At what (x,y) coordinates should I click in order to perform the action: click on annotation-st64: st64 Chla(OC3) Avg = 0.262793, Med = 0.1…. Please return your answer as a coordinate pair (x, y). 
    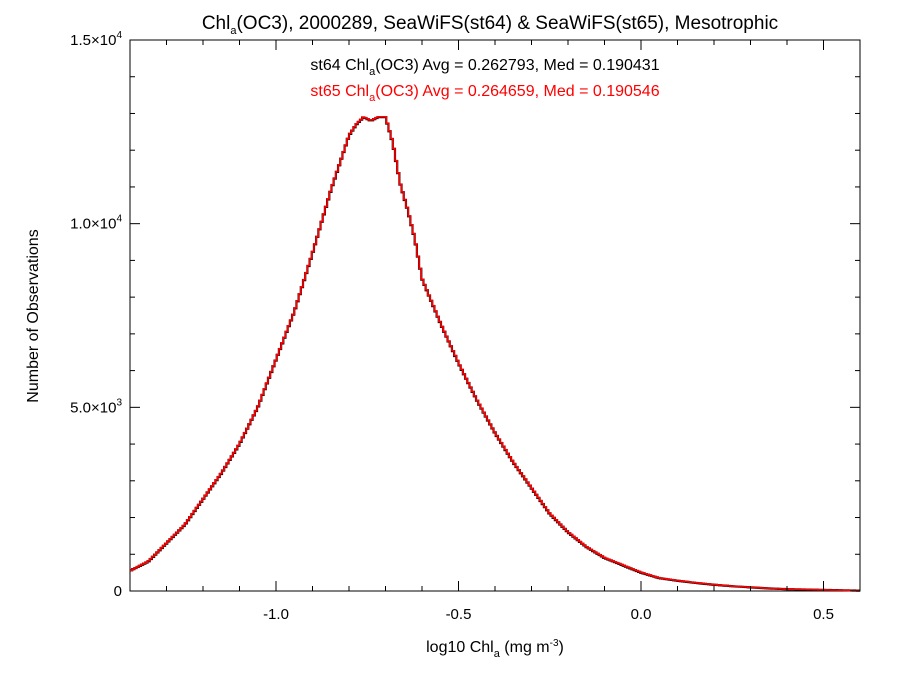
    Looking at the image, I should click on (484, 67).